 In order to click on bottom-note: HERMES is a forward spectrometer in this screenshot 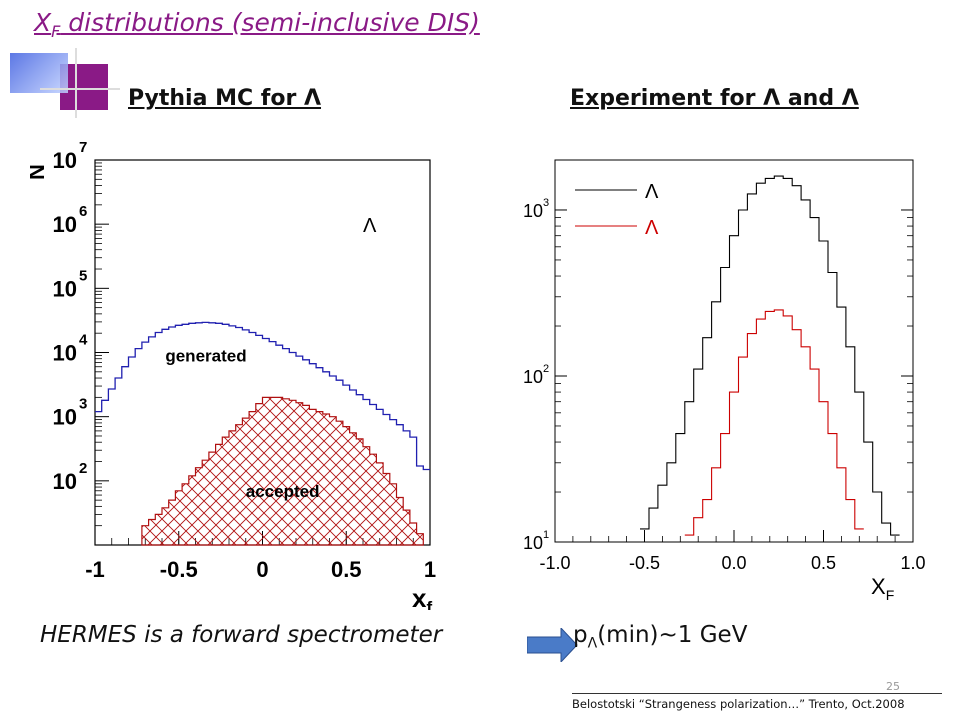, I will do `click(241, 635)`.